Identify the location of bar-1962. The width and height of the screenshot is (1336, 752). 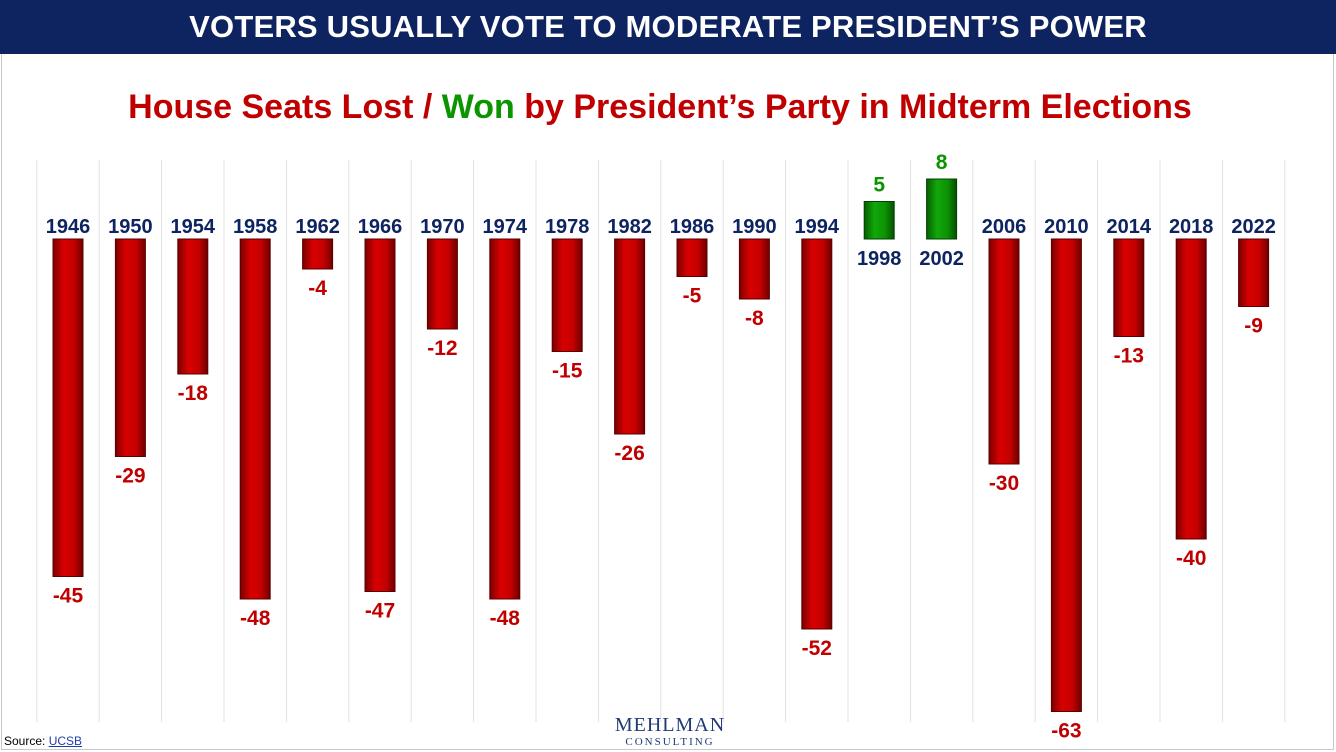
(318, 254).